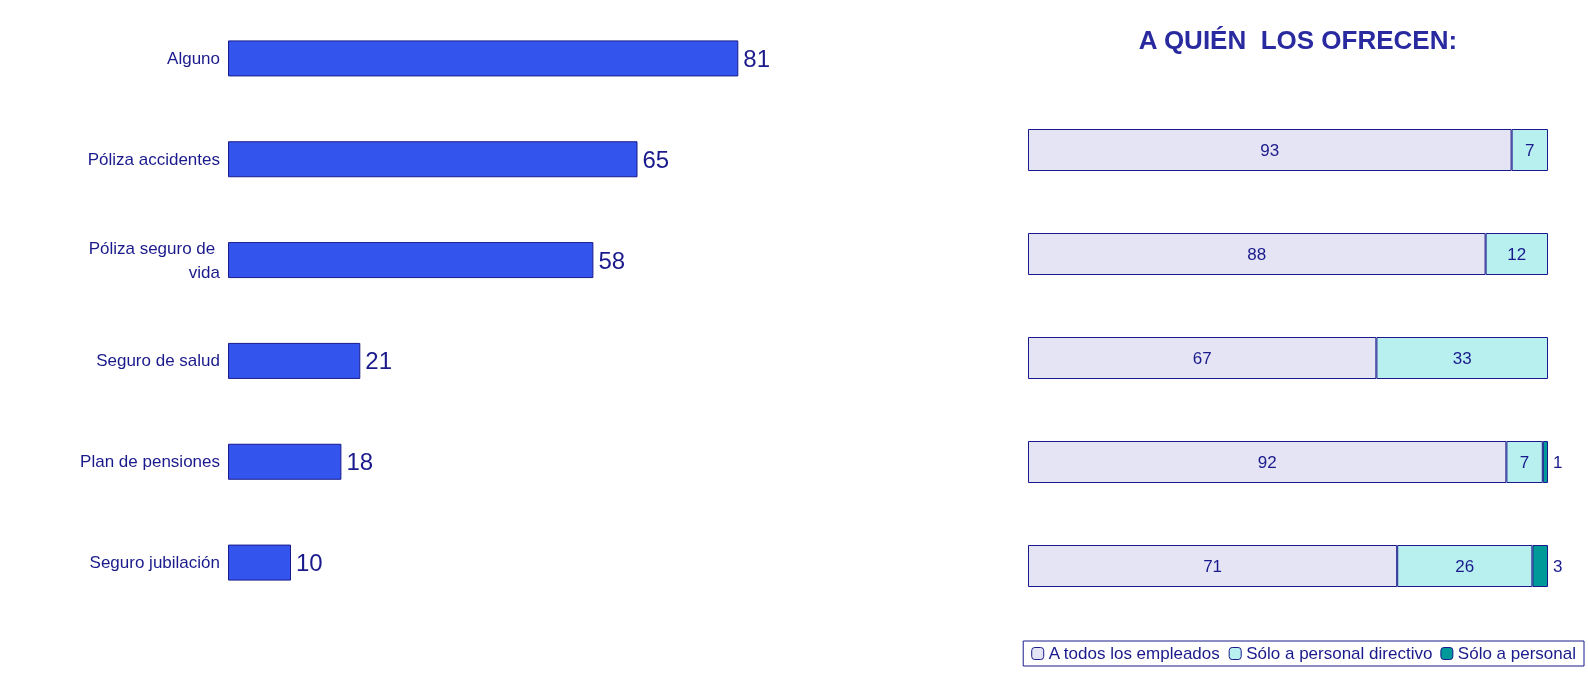 The height and width of the screenshot is (675, 1588). I want to click on data-label: 26, so click(1465, 566).